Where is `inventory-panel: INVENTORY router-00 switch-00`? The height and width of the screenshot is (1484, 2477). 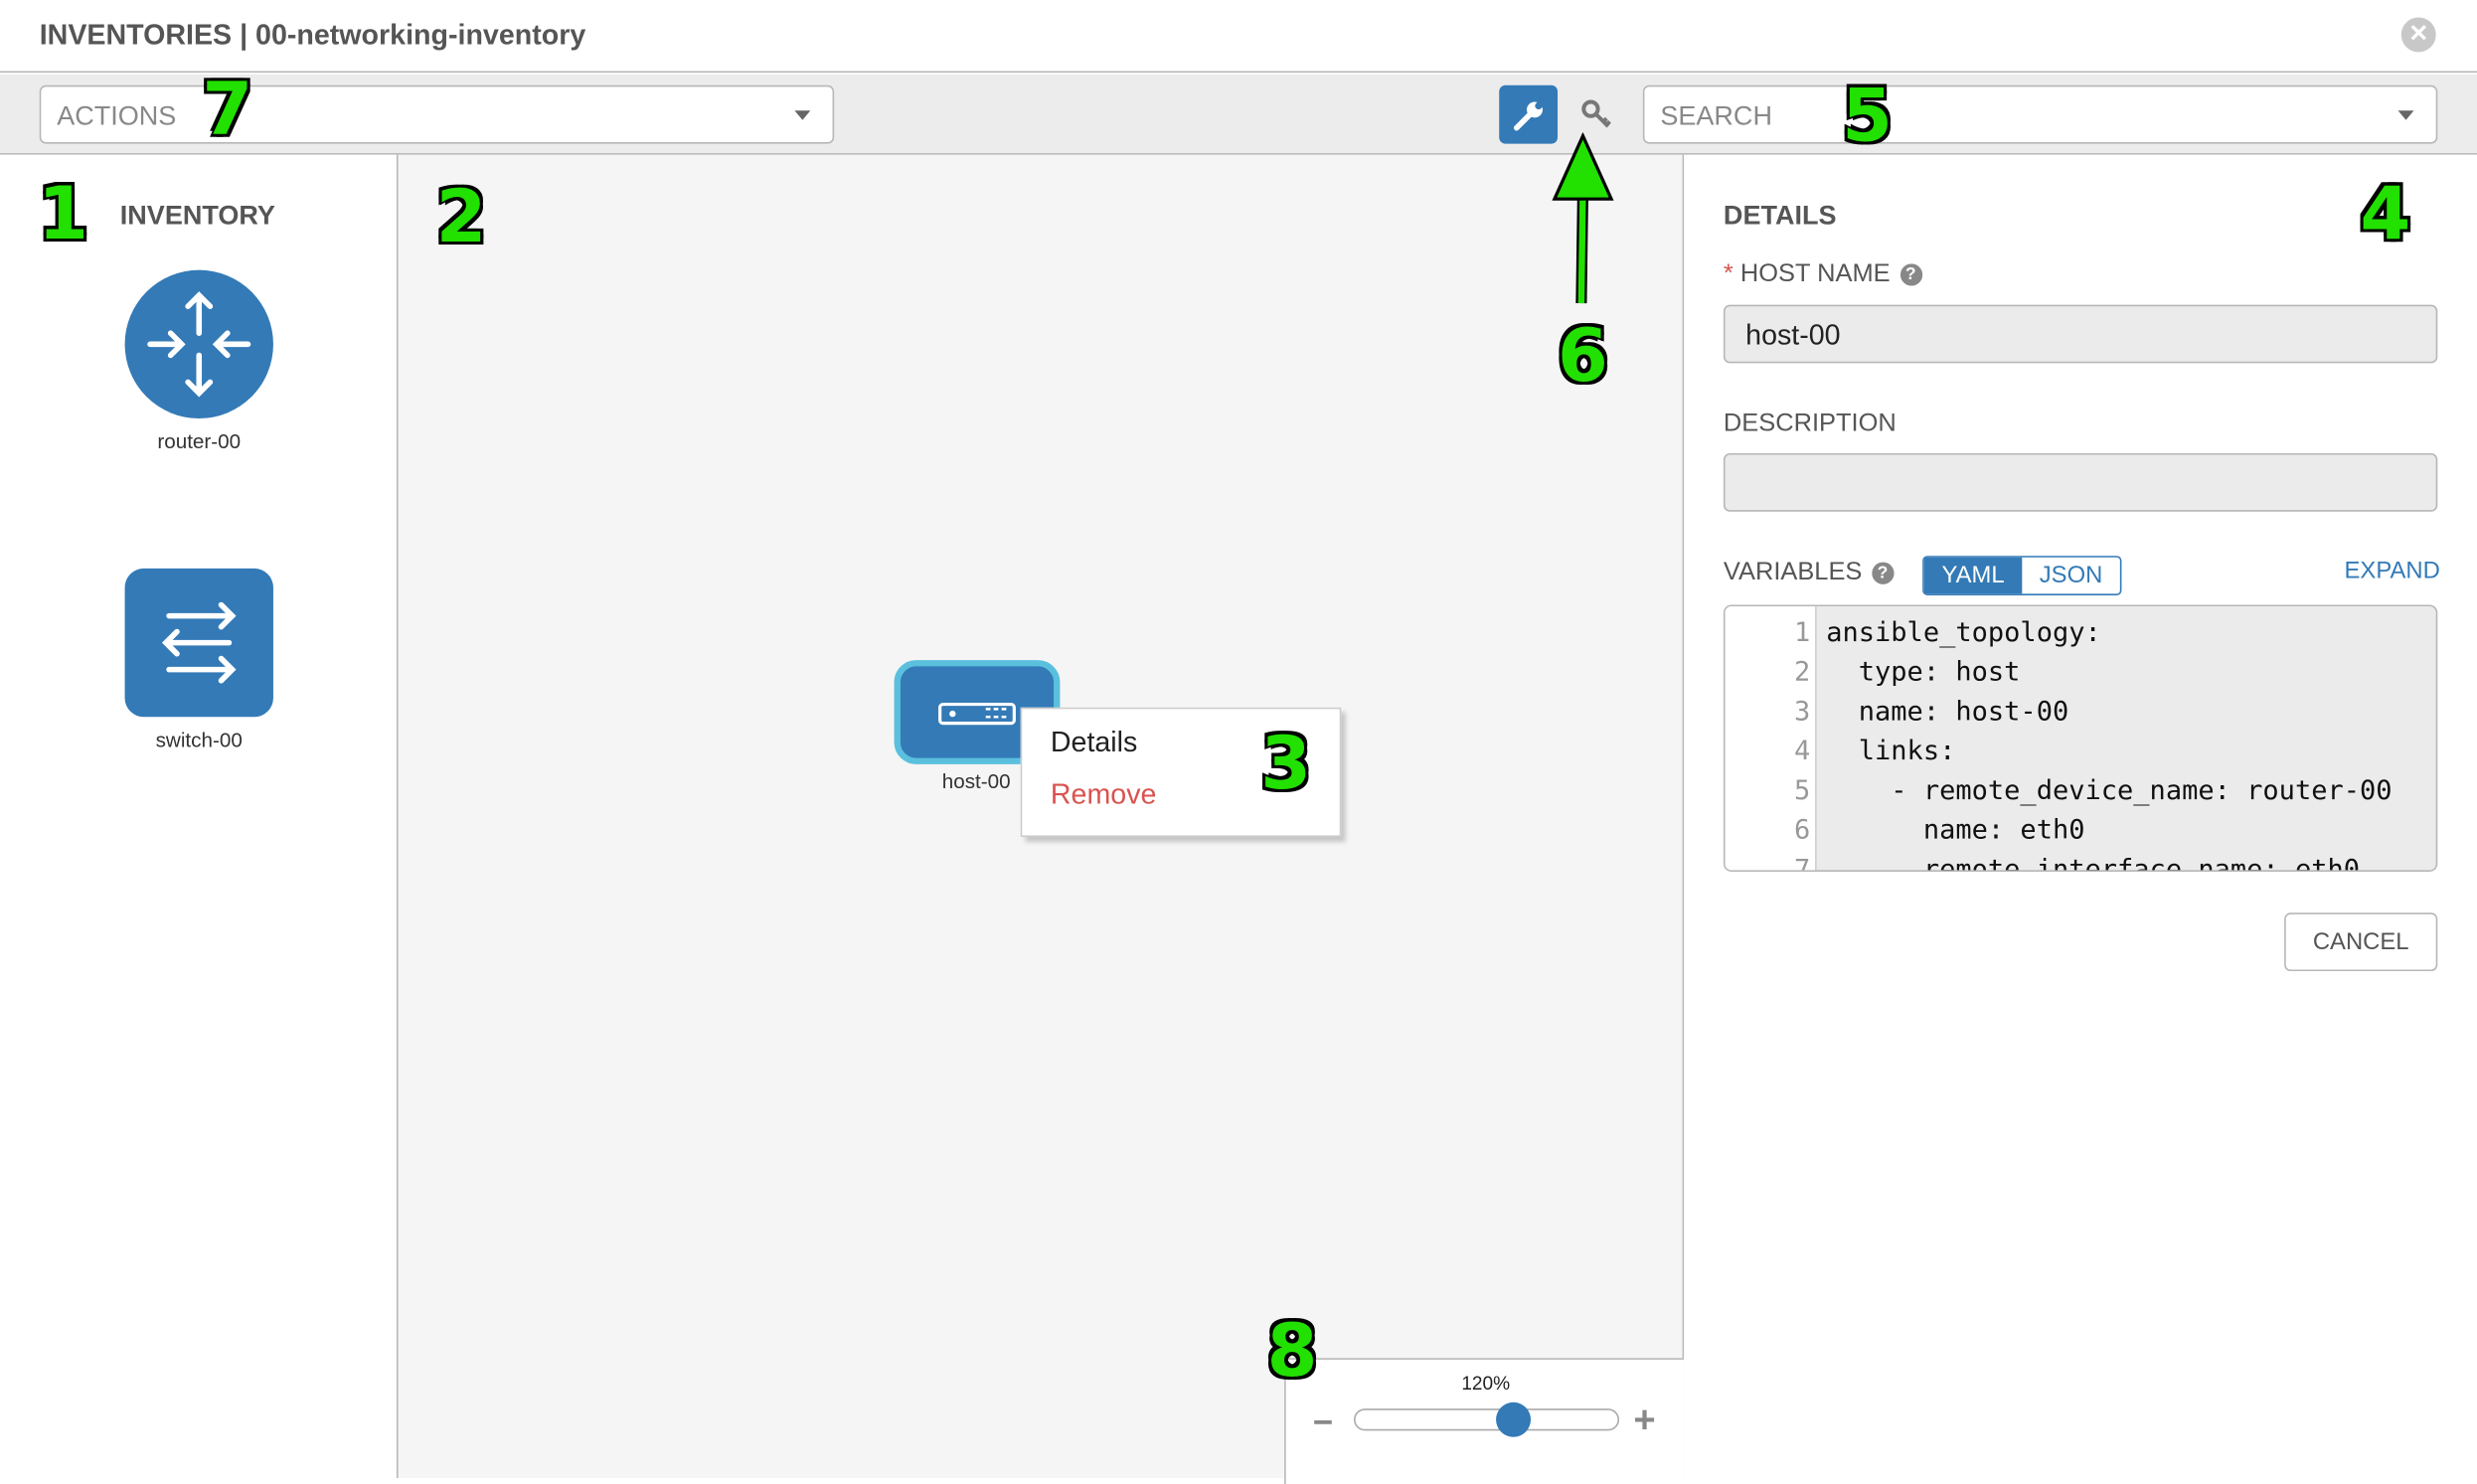 inventory-panel: INVENTORY router-00 switch-00 is located at coordinates (199, 816).